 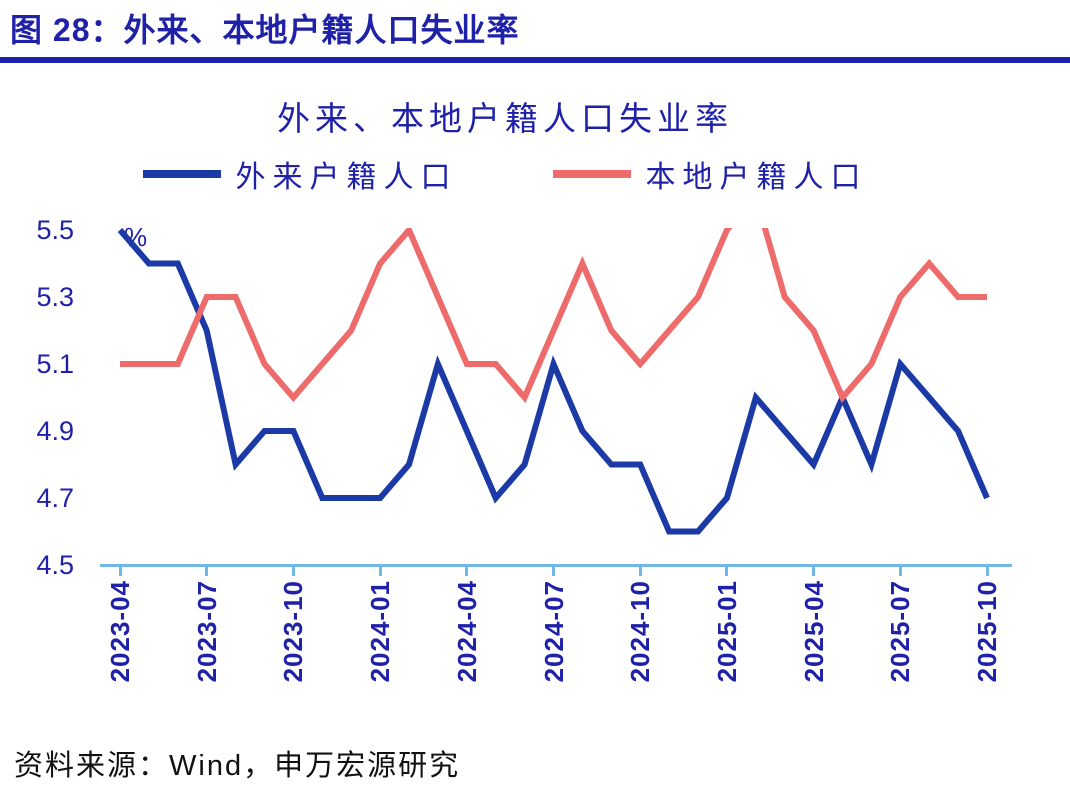 I want to click on y-tick-label: 4.7, so click(x=55, y=498).